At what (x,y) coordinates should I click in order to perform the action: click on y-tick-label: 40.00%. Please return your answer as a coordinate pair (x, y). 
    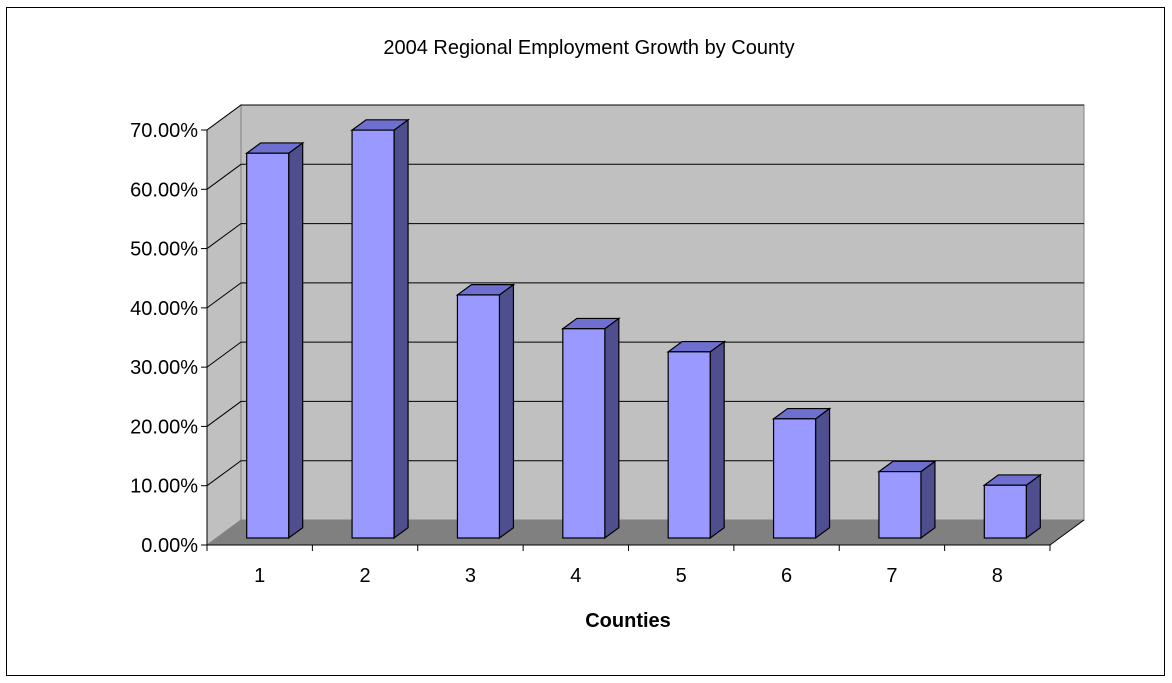
    Looking at the image, I should click on (164, 309).